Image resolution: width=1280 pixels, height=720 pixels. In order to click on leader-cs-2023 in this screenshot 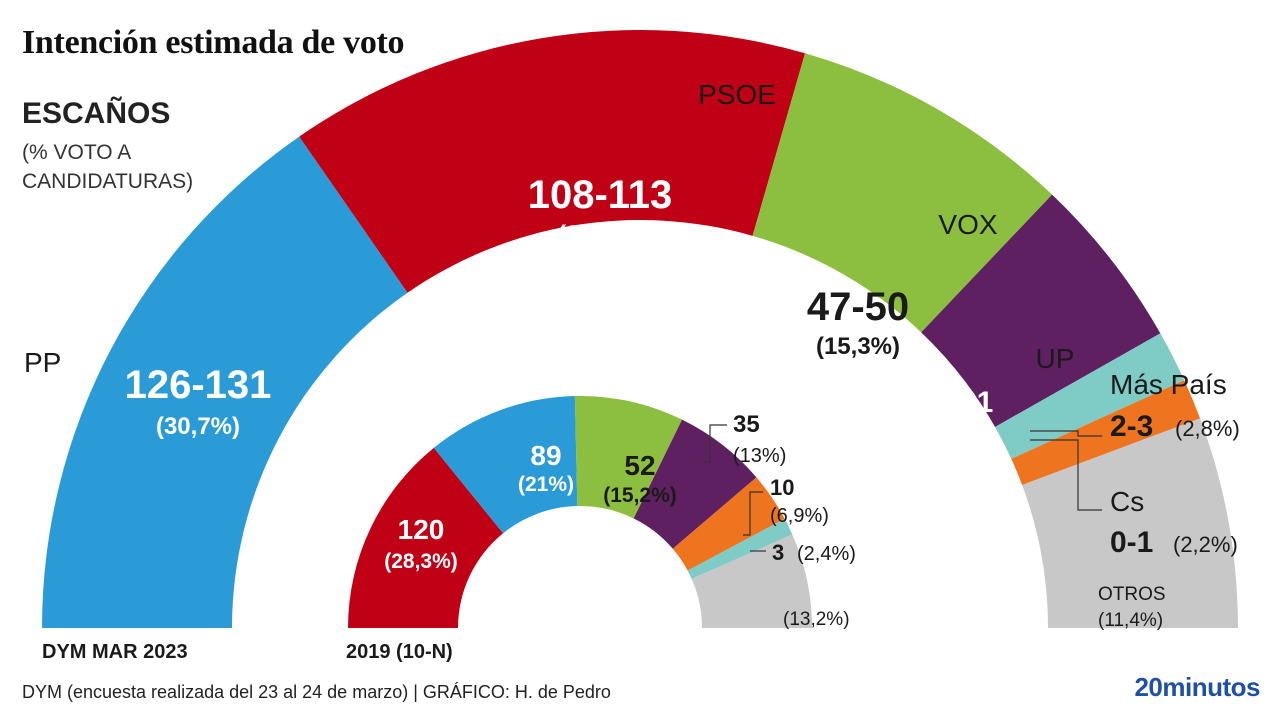, I will do `click(1066, 475)`.